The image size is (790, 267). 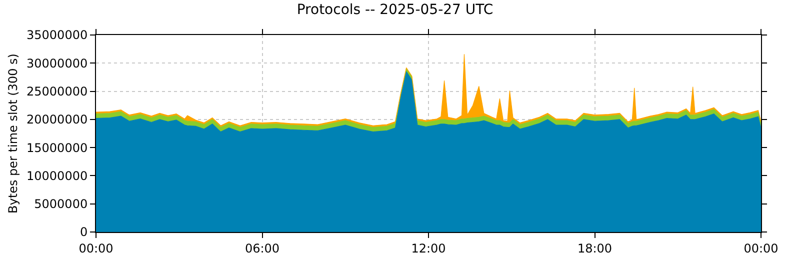 What do you see at coordinates (57, 63) in the screenshot?
I see `y-tick-label: 30000000` at bounding box center [57, 63].